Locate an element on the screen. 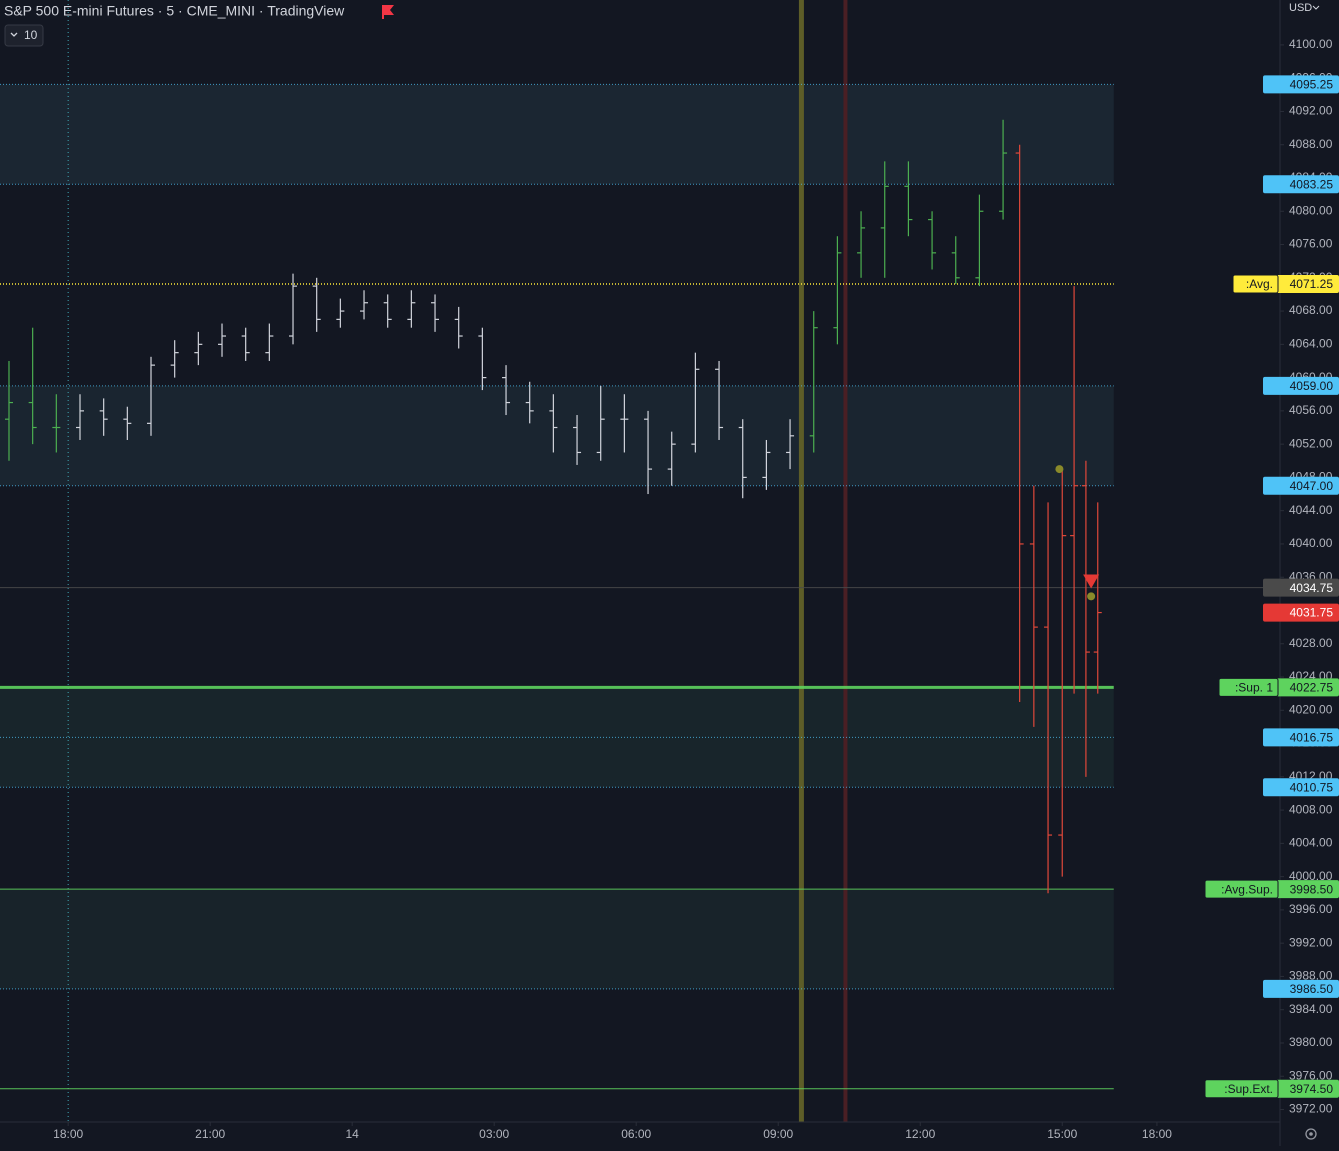 The width and height of the screenshot is (1339, 1151). price-tag-label: 4010.75 is located at coordinates (1312, 787).